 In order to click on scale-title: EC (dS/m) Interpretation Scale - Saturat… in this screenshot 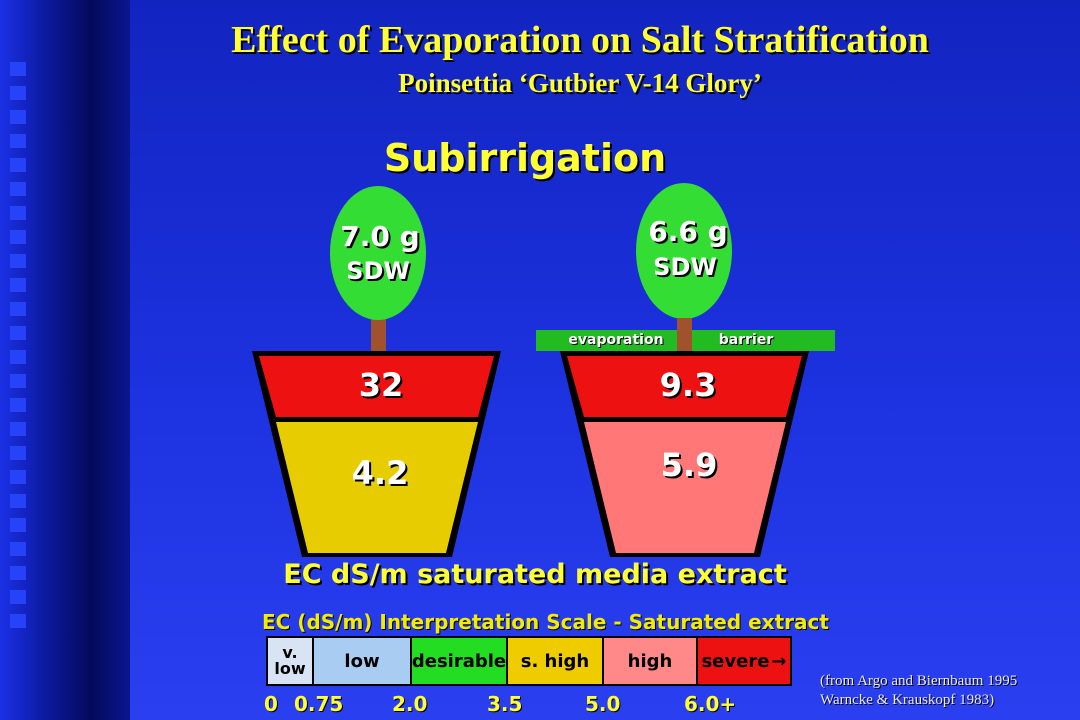, I will do `click(545, 622)`.